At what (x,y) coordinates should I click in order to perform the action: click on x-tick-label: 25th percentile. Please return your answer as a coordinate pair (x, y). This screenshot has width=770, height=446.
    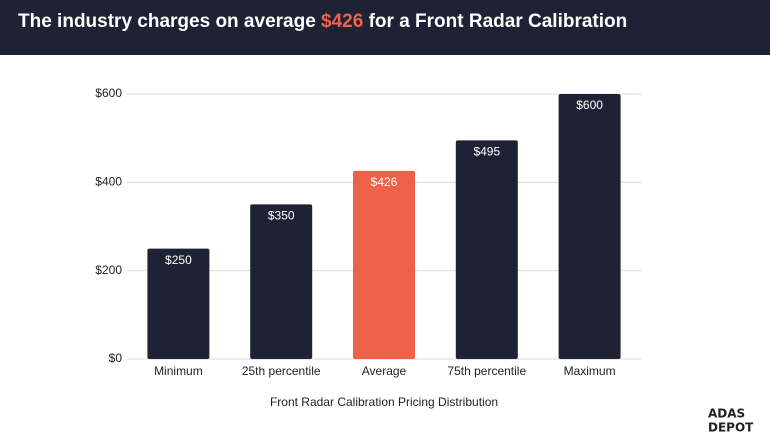
    Looking at the image, I should click on (281, 371).